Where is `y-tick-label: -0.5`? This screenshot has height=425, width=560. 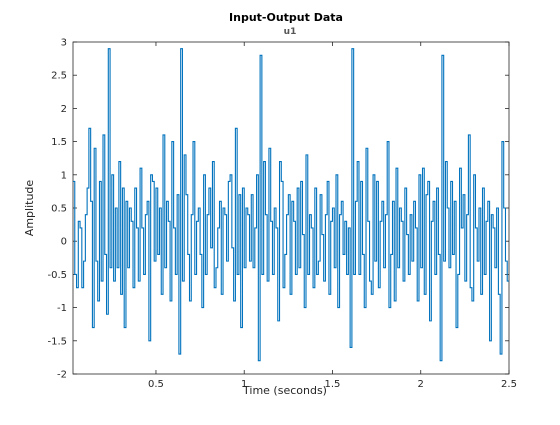 y-tick-label: -0.5 is located at coordinates (57, 275).